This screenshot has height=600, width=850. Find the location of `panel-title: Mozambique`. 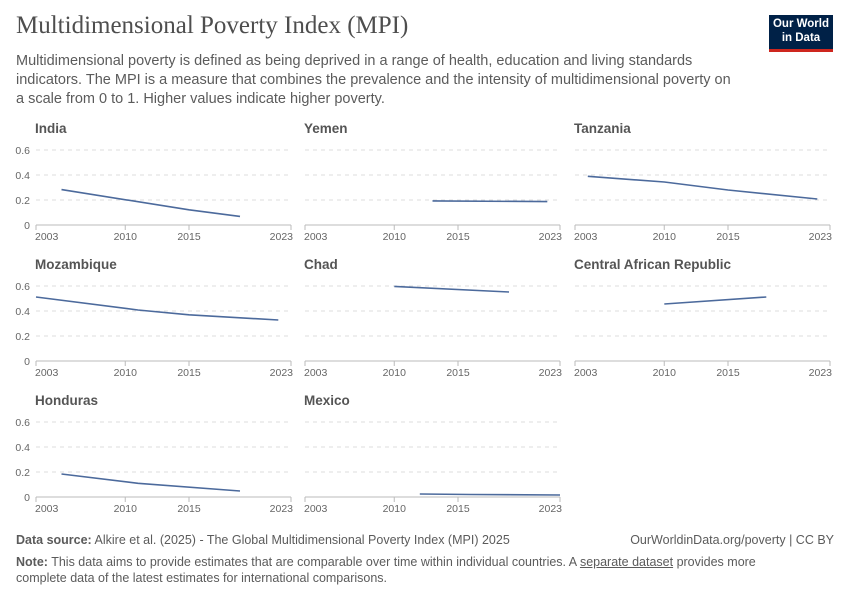

panel-title: Mozambique is located at coordinates (76, 264).